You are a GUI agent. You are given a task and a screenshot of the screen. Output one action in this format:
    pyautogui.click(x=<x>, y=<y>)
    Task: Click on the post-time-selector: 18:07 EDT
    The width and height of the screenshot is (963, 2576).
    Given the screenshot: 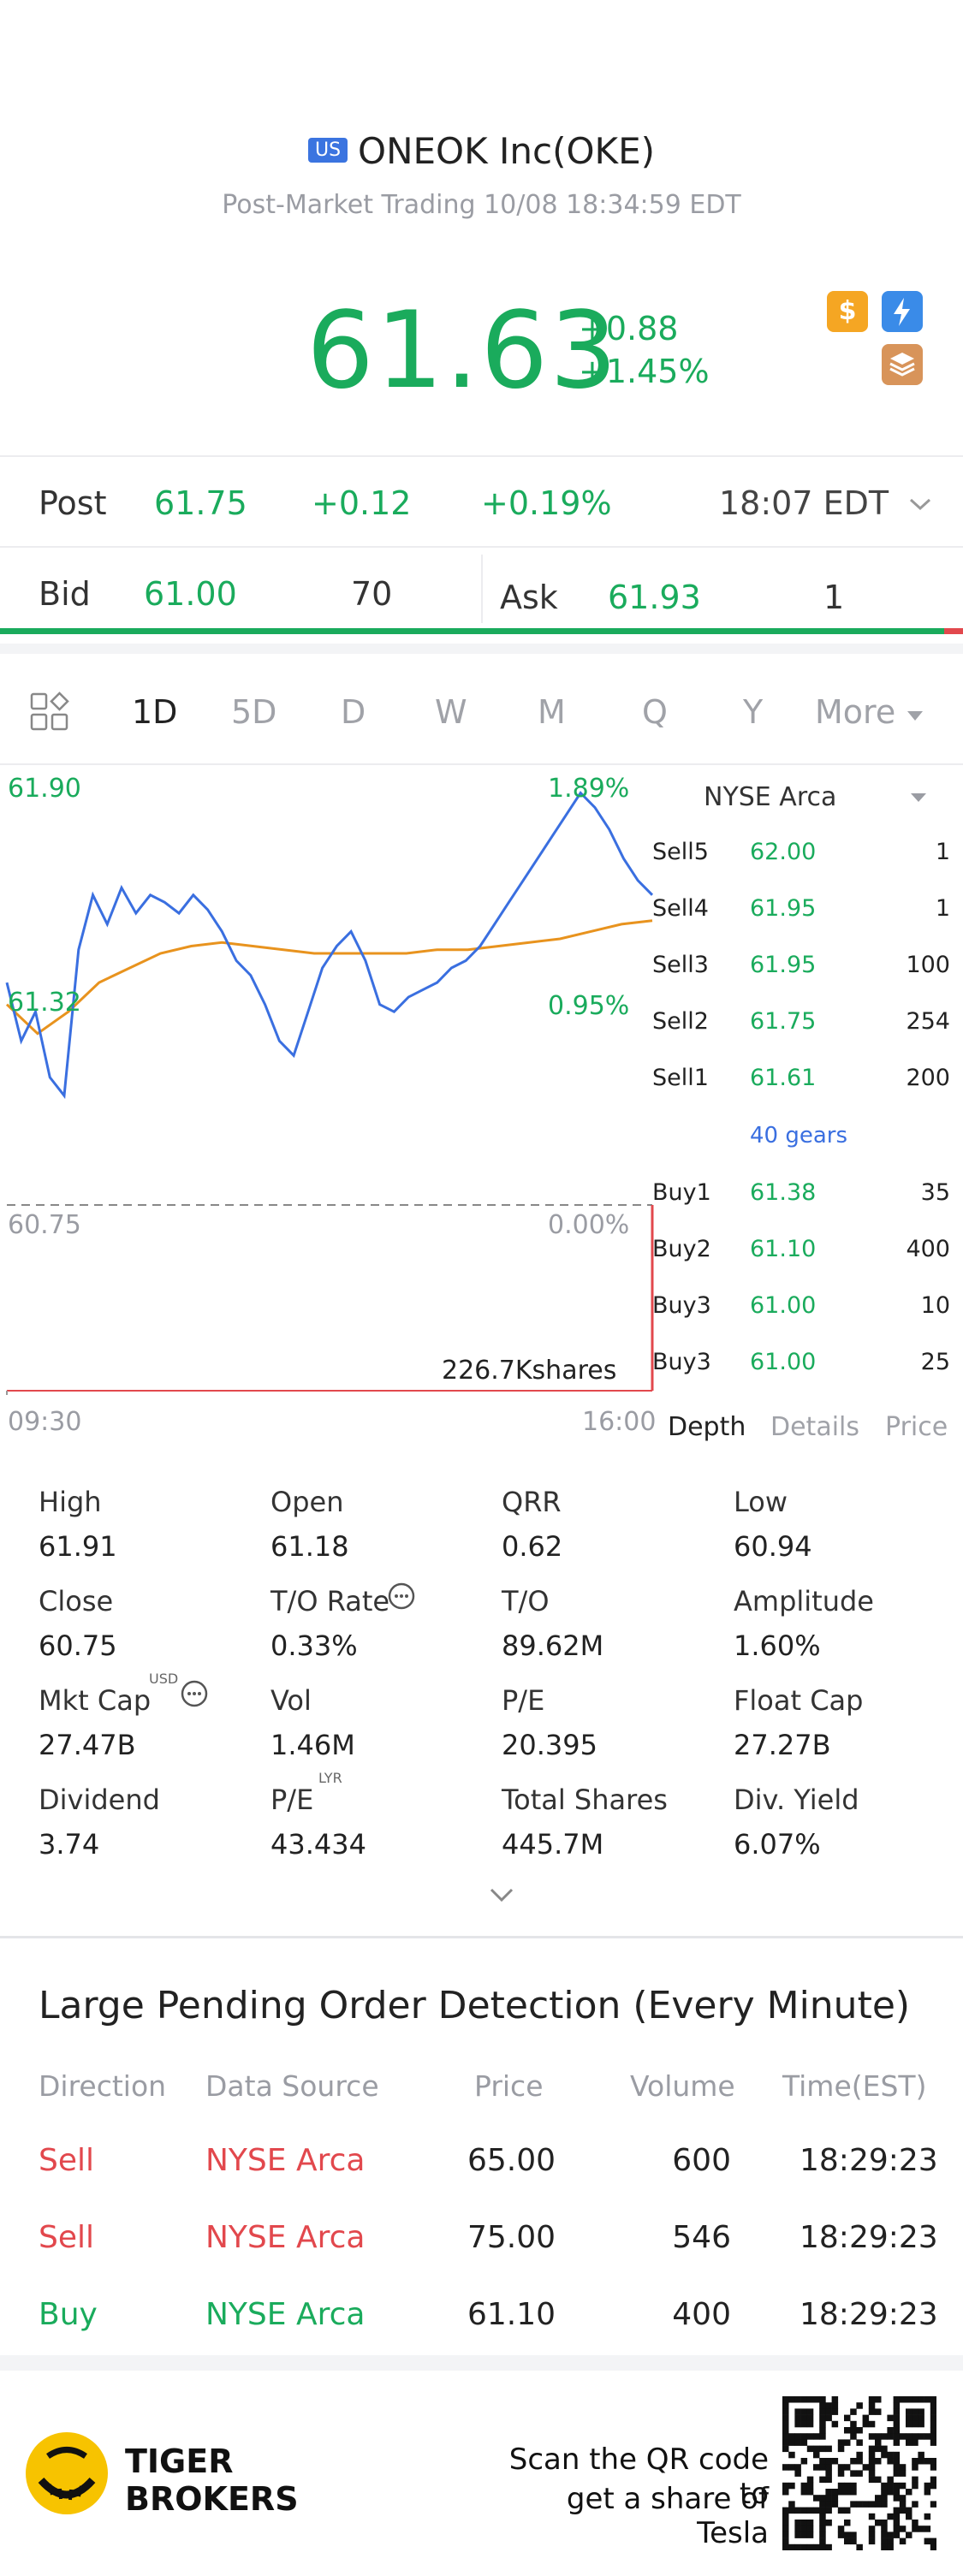 What is the action you would take?
    pyautogui.click(x=827, y=503)
    